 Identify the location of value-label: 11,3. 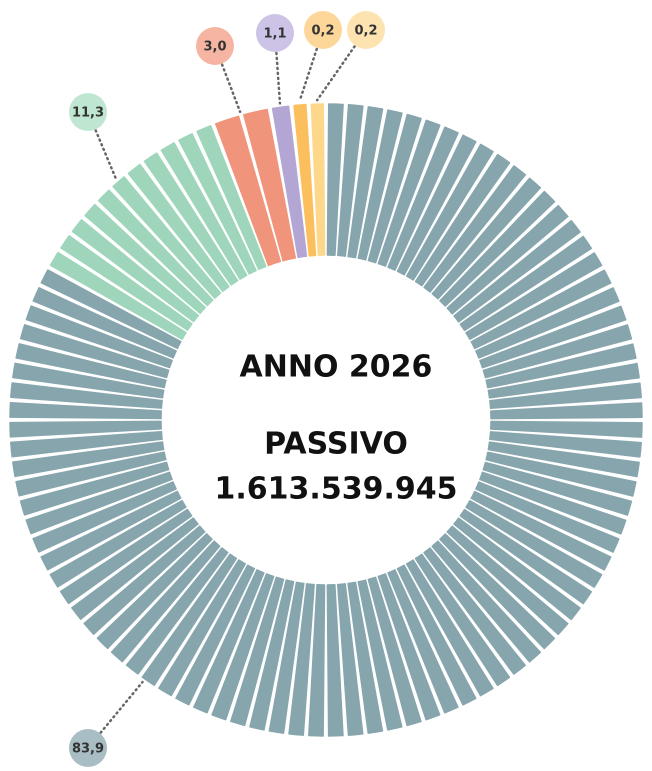
(88, 113).